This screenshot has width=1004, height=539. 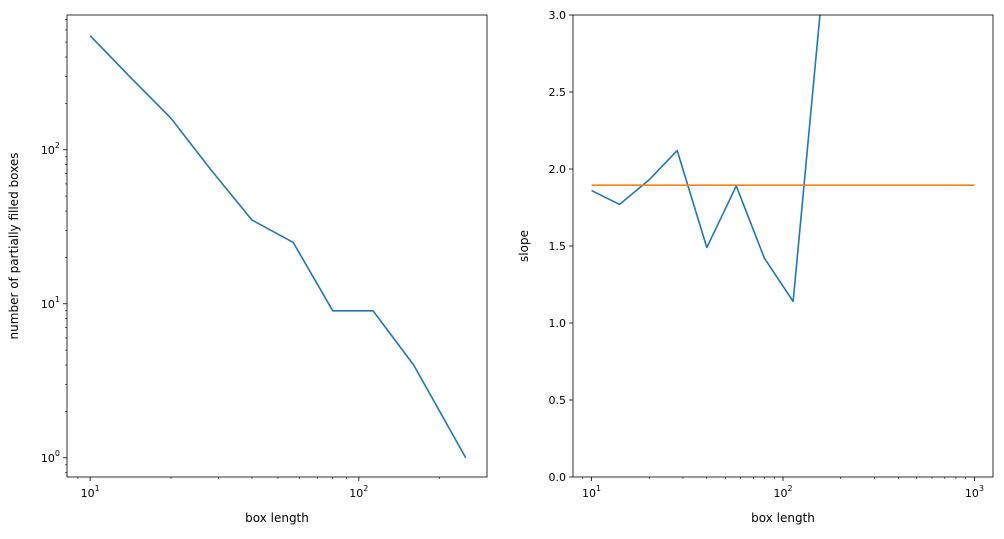 I want to click on y-tick-label: 0.5, so click(x=558, y=400).